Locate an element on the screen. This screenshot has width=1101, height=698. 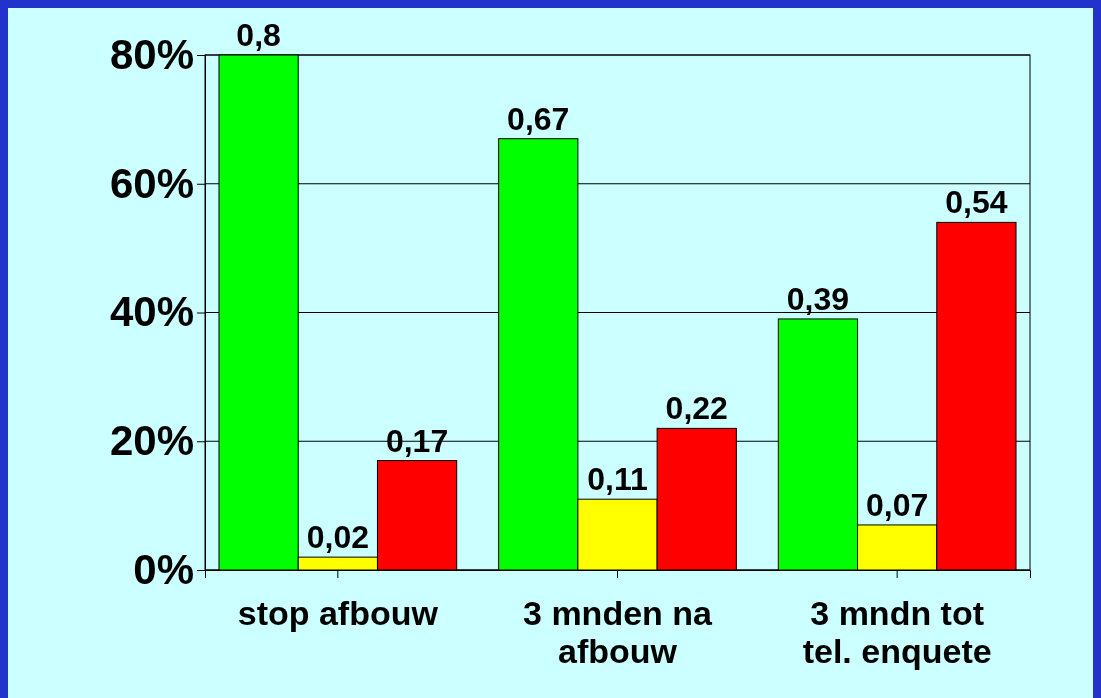
data-label: 0,11 is located at coordinates (617, 479).